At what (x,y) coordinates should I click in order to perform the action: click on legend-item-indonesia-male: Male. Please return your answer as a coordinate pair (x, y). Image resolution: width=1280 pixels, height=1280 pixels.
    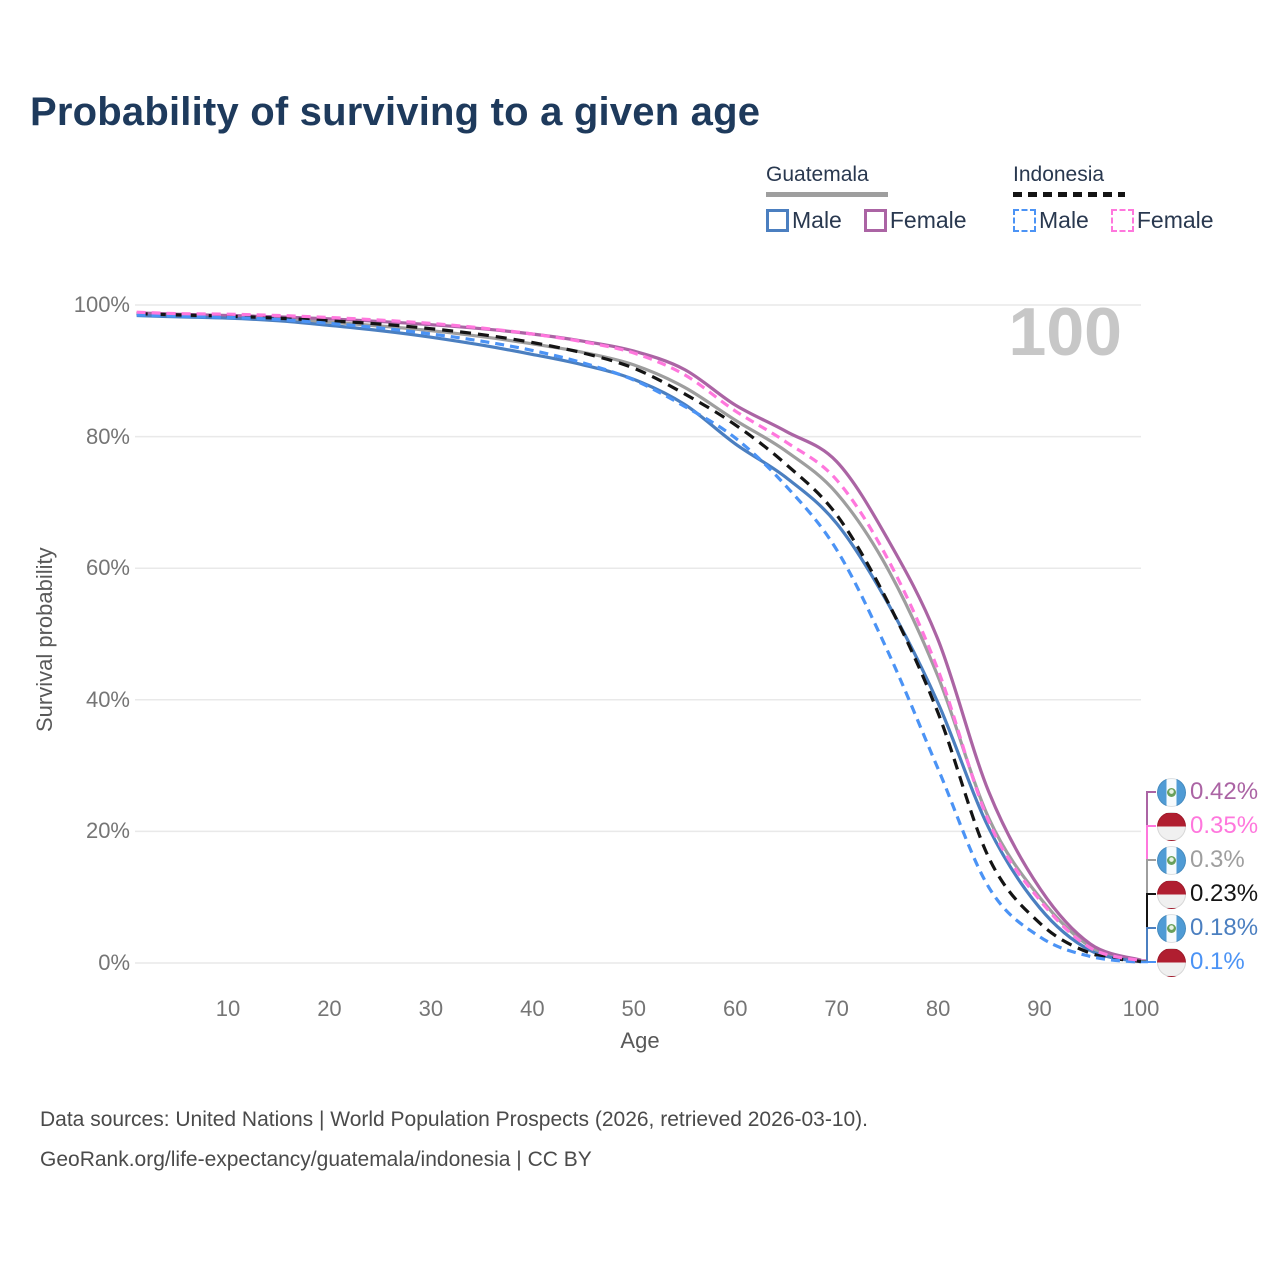
    Looking at the image, I should click on (1051, 220).